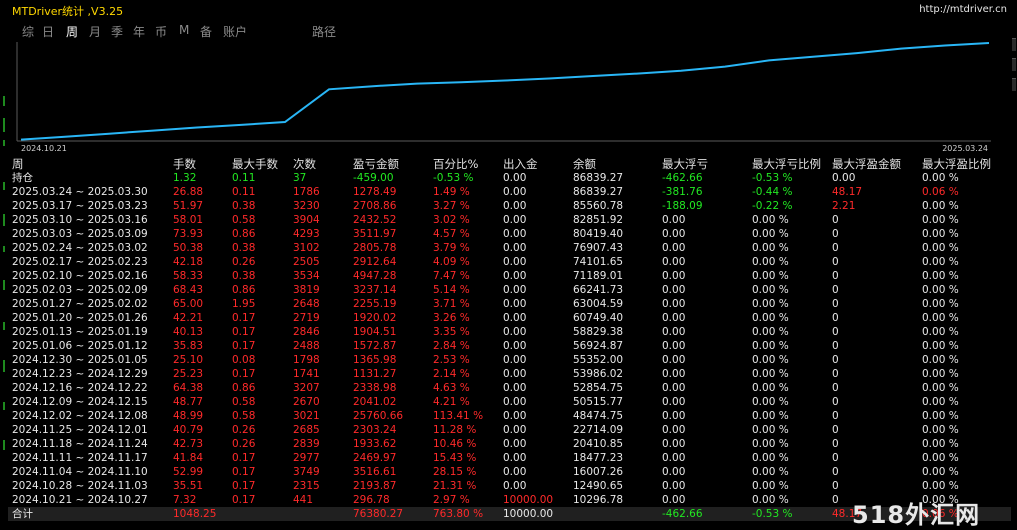 This screenshot has width=1017, height=530. What do you see at coordinates (528, 500) in the screenshot?
I see `cell-deposit: 10000.00` at bounding box center [528, 500].